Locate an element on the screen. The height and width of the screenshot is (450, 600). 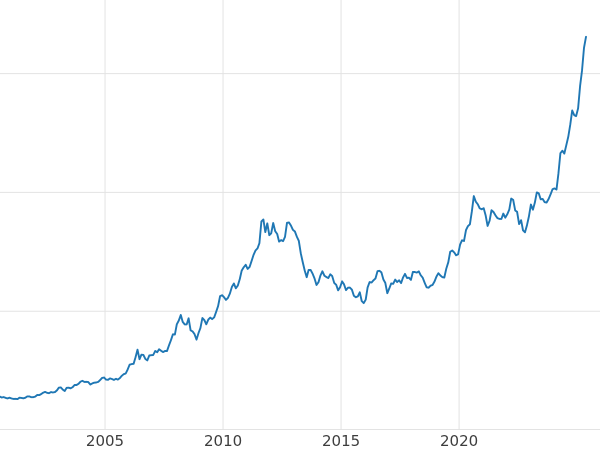
x-tick-label: 2010 is located at coordinates (223, 441).